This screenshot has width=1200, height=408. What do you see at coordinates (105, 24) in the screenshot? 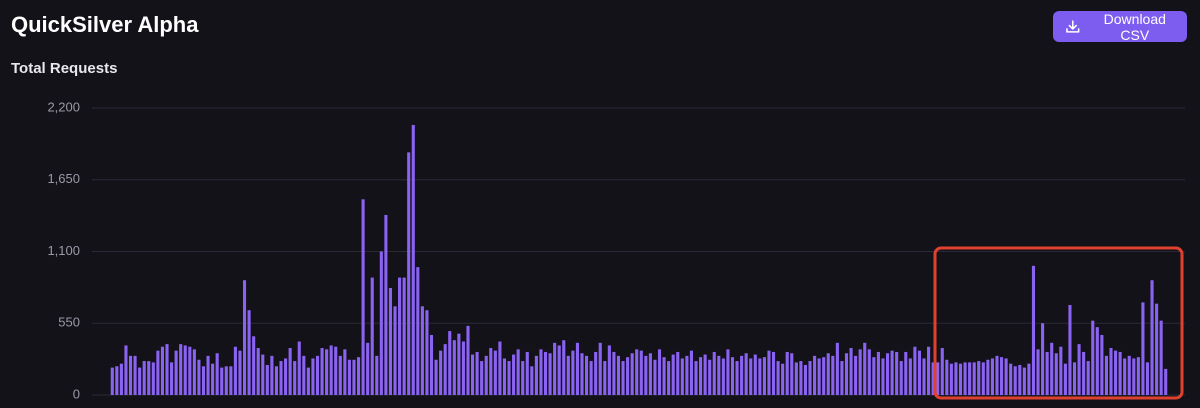
I see `page-title: QuickSilver Alpha` at bounding box center [105, 24].